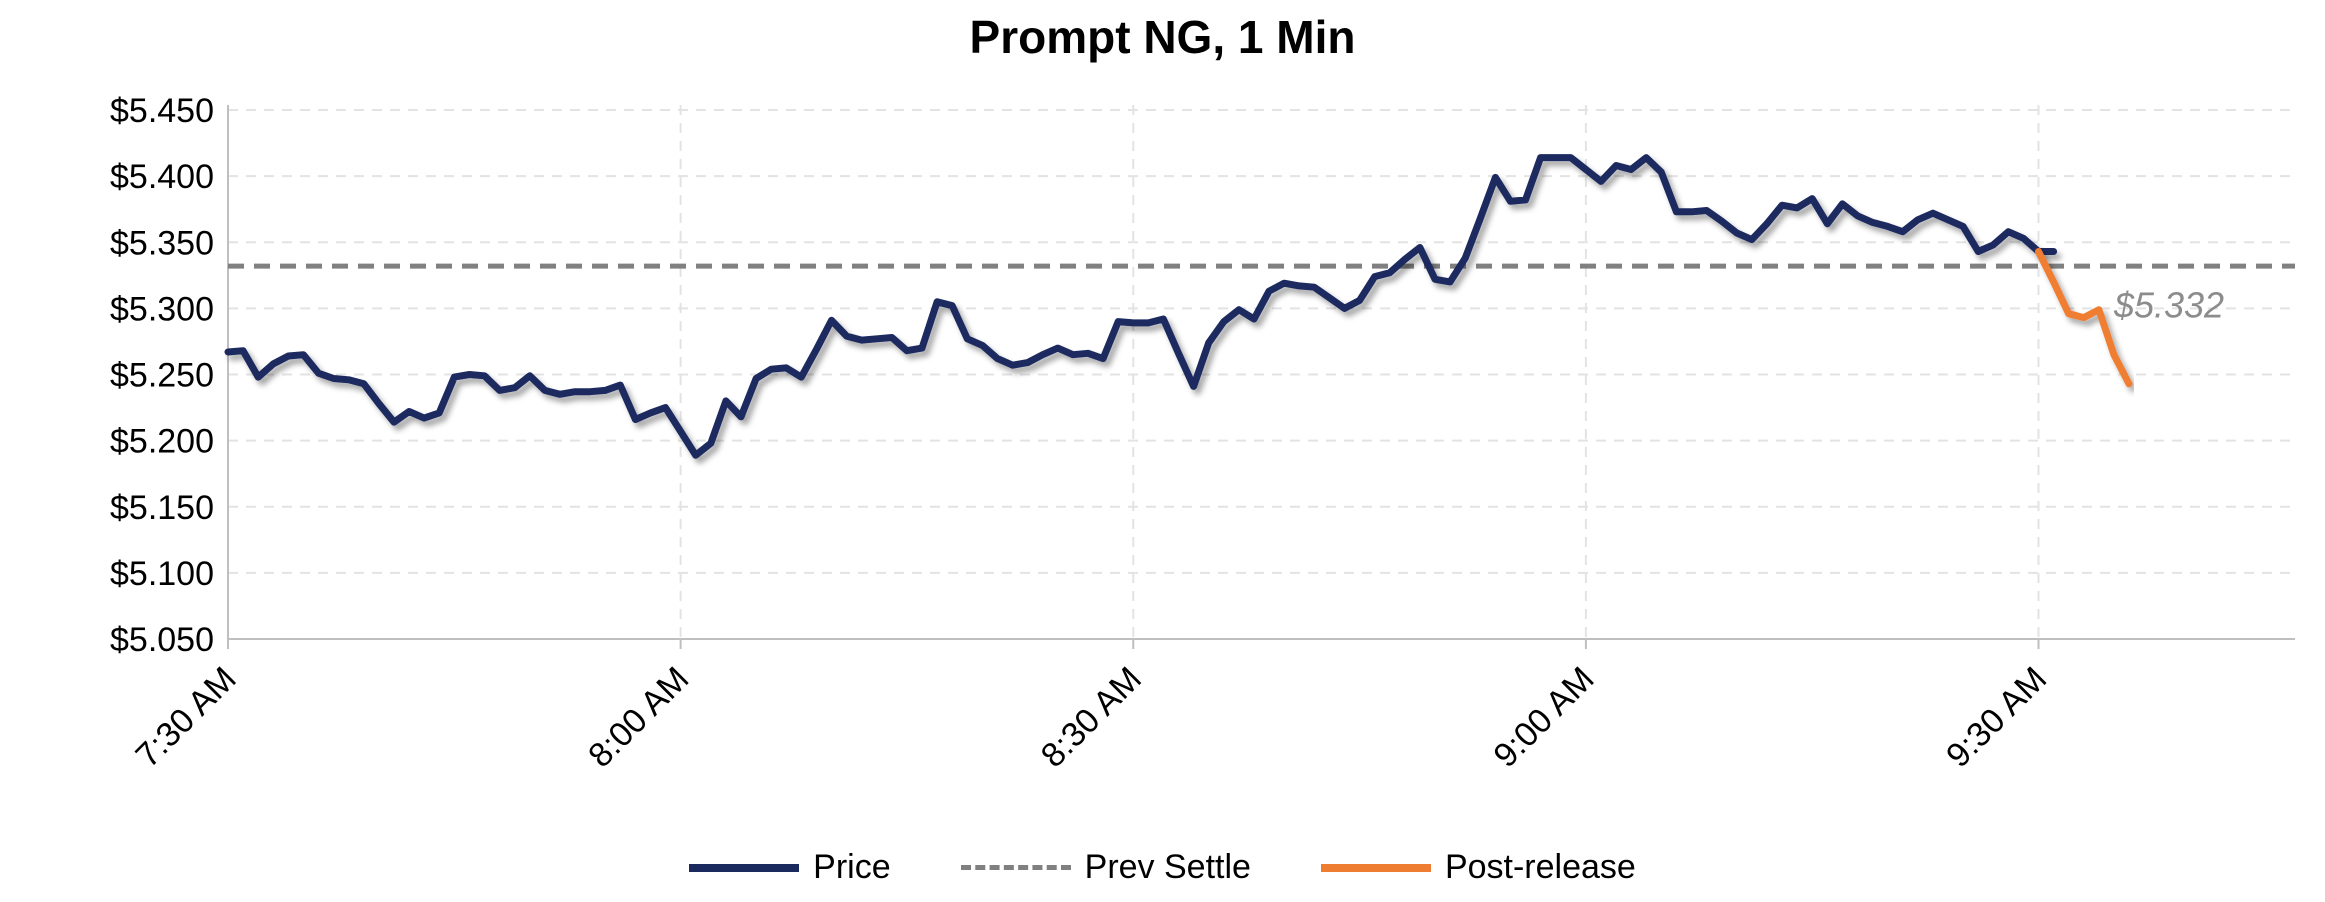 This screenshot has width=2325, height=902. Describe the element at coordinates (162, 442) in the screenshot. I see `y-tick-label: $5.200` at that location.